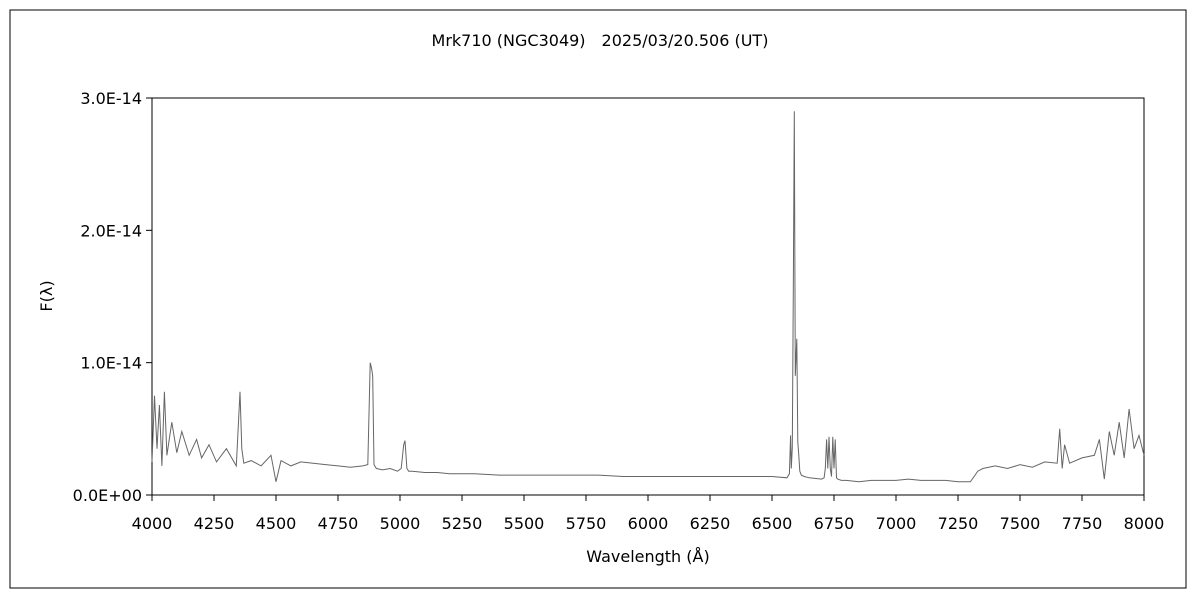 This screenshot has width=1200, height=600. I want to click on x-tick-label: 7250, so click(958, 523).